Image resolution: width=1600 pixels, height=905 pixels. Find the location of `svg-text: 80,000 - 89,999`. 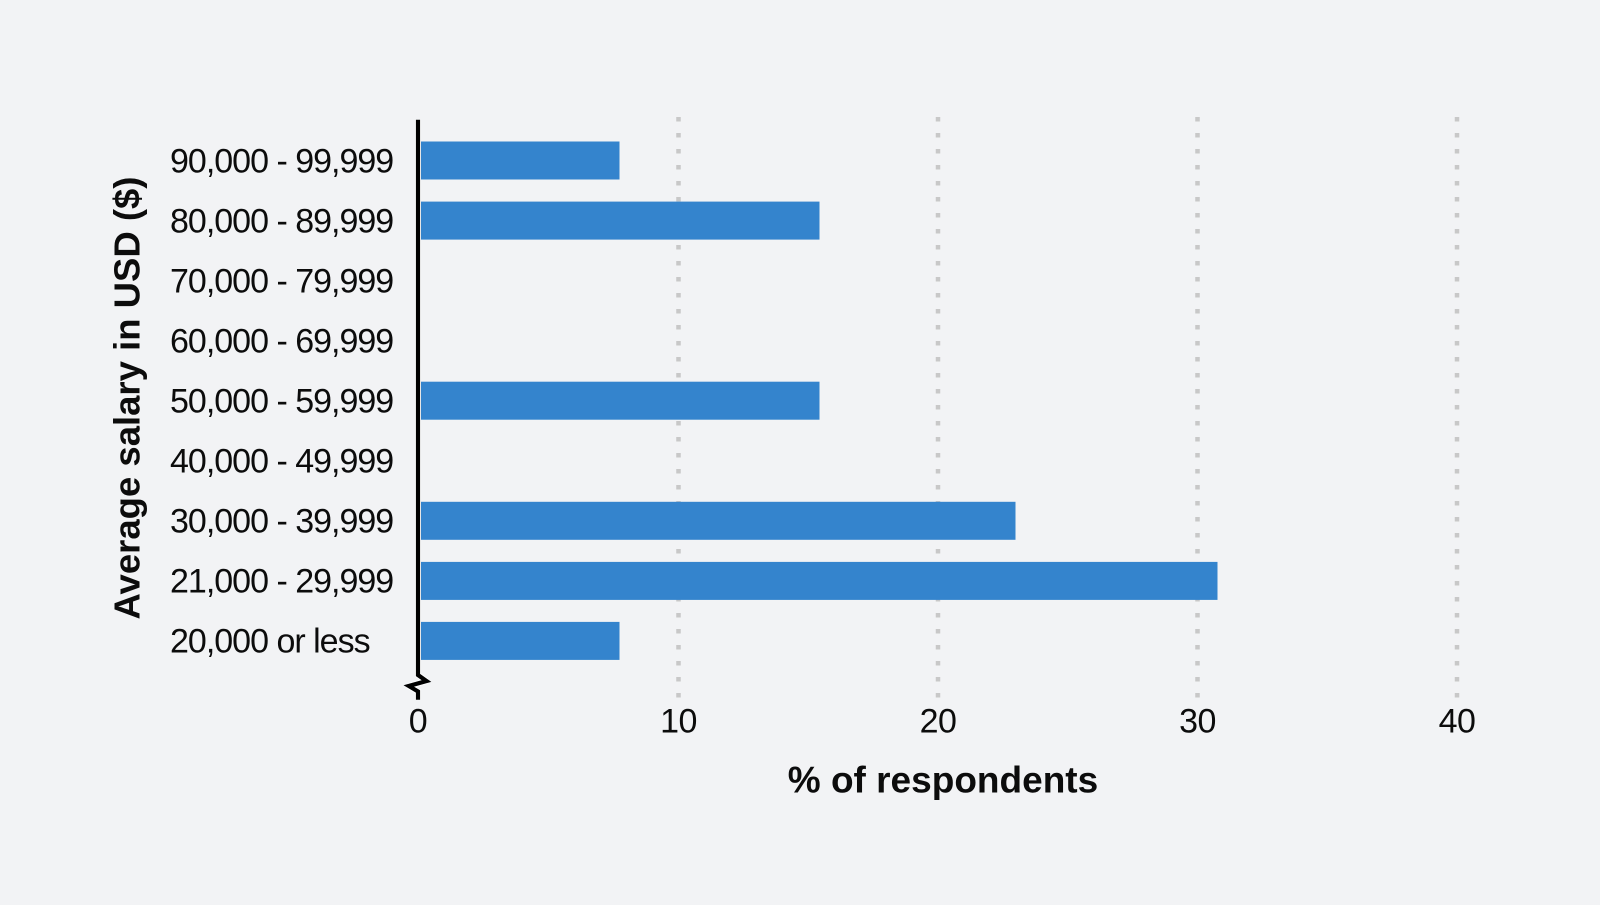

svg-text: 80,000 - 89,999 is located at coordinates (281, 221).